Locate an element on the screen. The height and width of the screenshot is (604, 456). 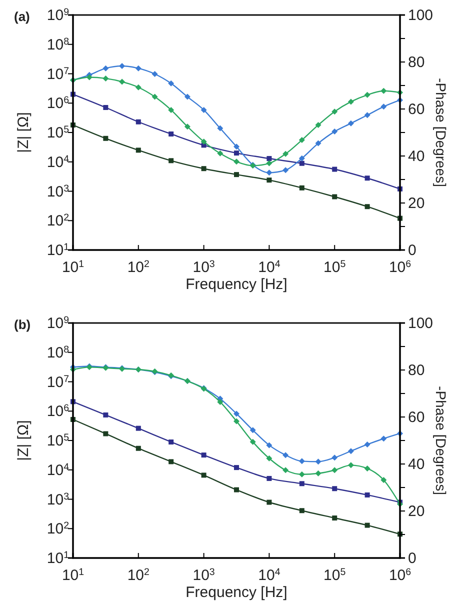
chart-title: (b) is located at coordinates (22, 324).